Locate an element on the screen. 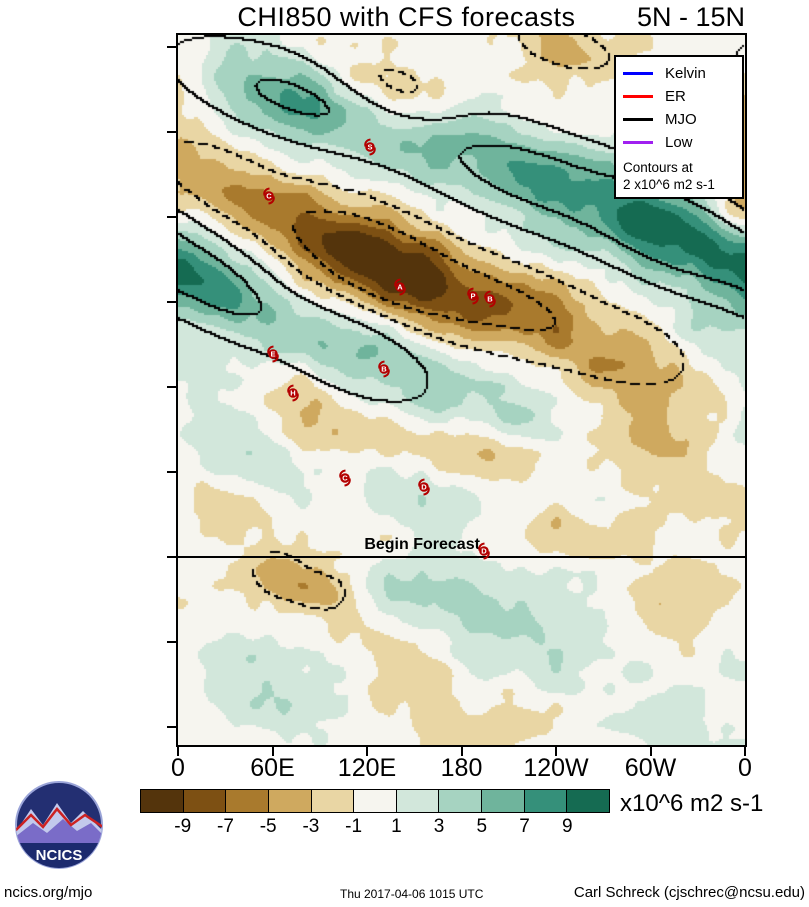 The width and height of the screenshot is (809, 907). svg-text: A is located at coordinates (400, 286).